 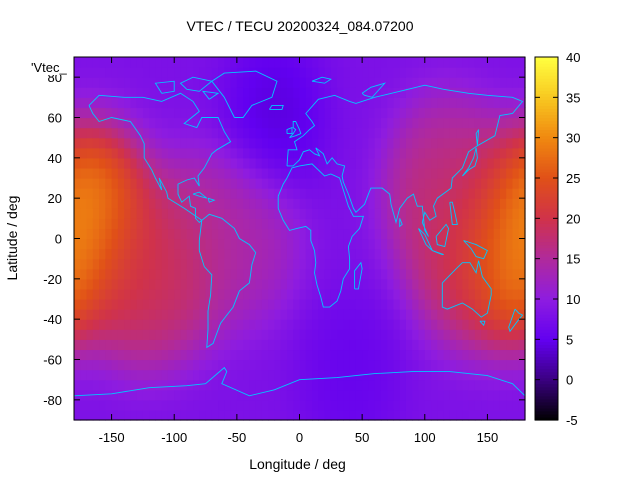 What do you see at coordinates (573, 299) in the screenshot?
I see `colorbar-tick-label: 10` at bounding box center [573, 299].